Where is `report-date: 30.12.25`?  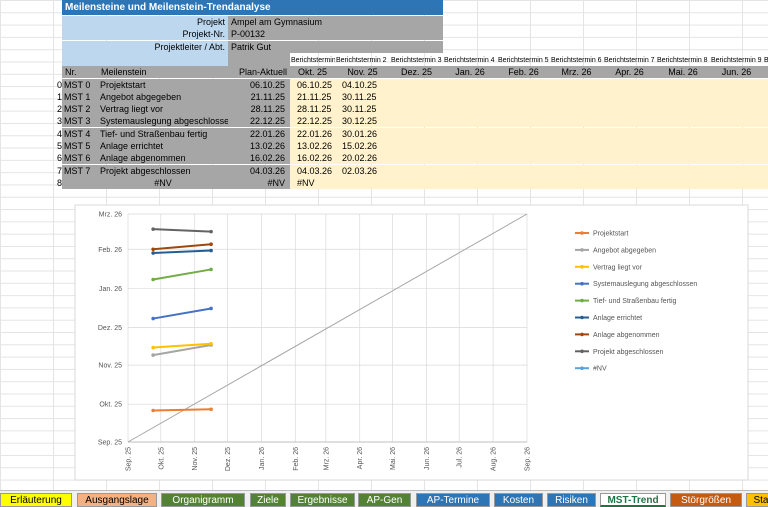
report-date: 30.12.25 is located at coordinates (360, 121).